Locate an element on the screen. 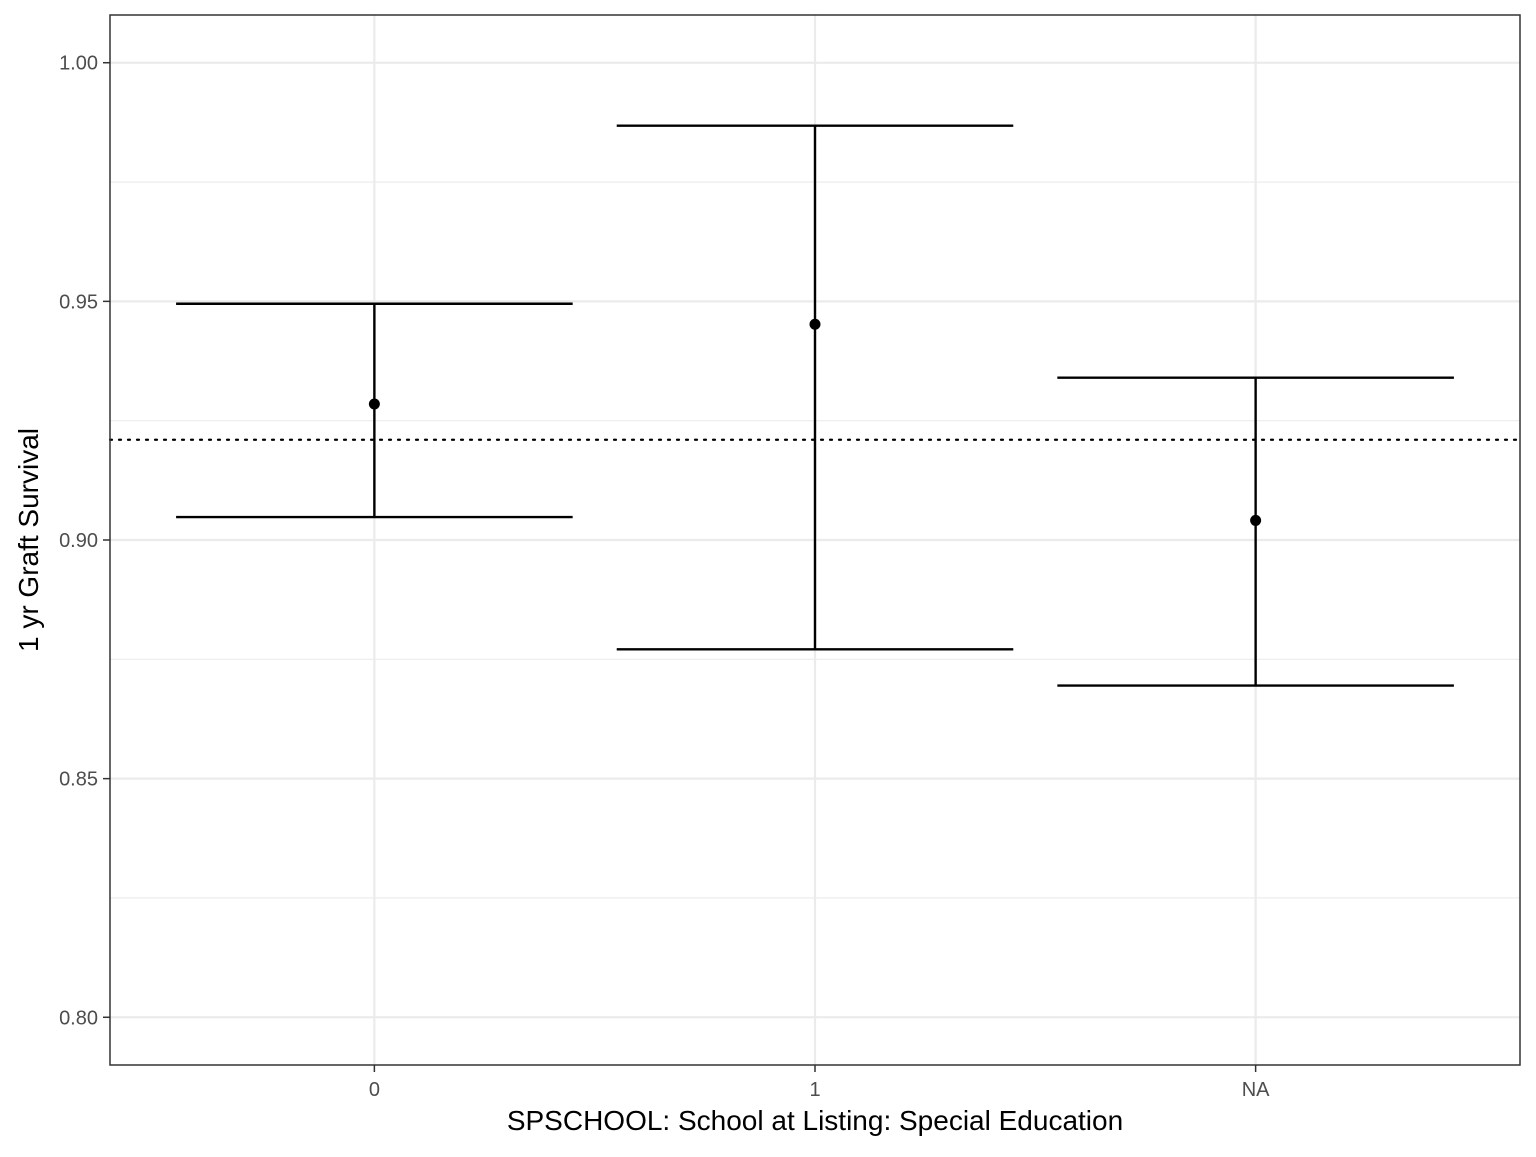  y-tick-label: 0.85 is located at coordinates (78, 780).